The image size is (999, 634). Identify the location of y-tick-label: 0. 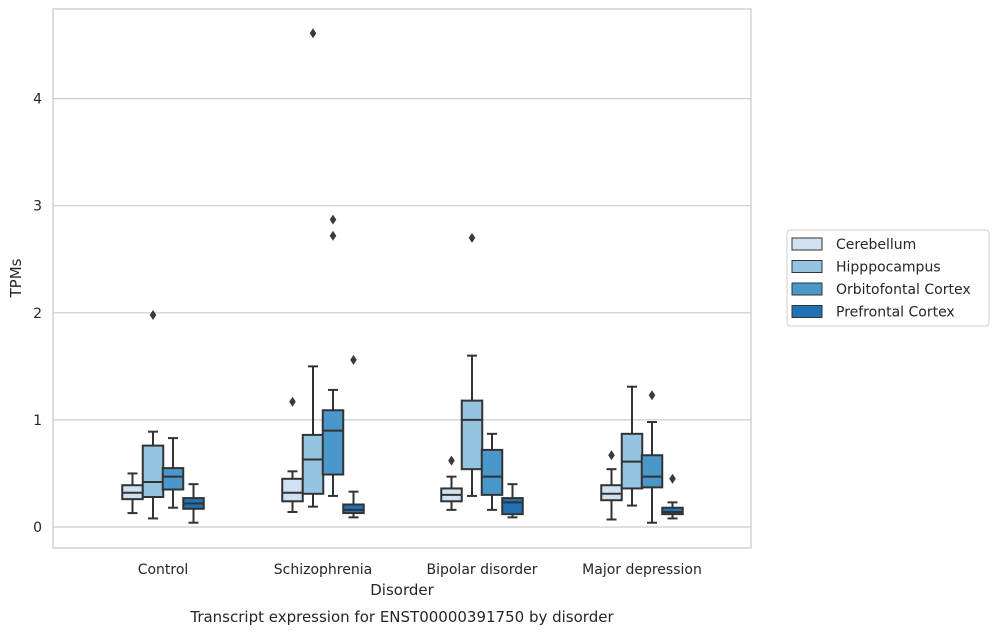
(37, 528).